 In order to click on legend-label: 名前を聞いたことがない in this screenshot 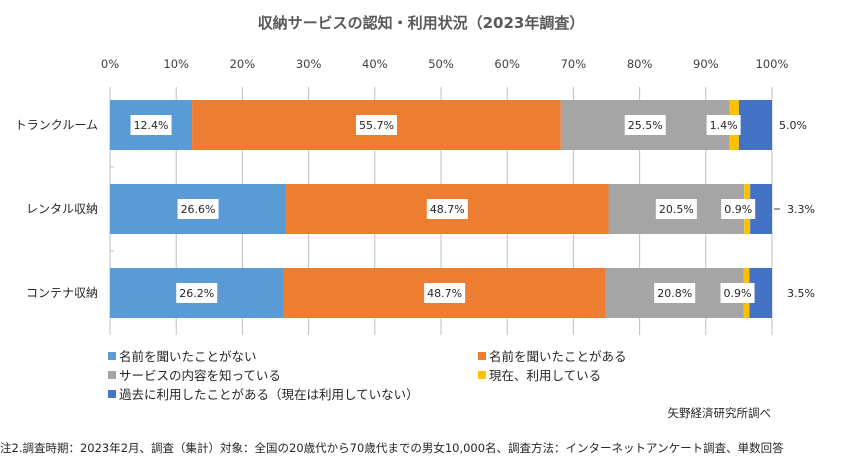, I will do `click(188, 356)`.